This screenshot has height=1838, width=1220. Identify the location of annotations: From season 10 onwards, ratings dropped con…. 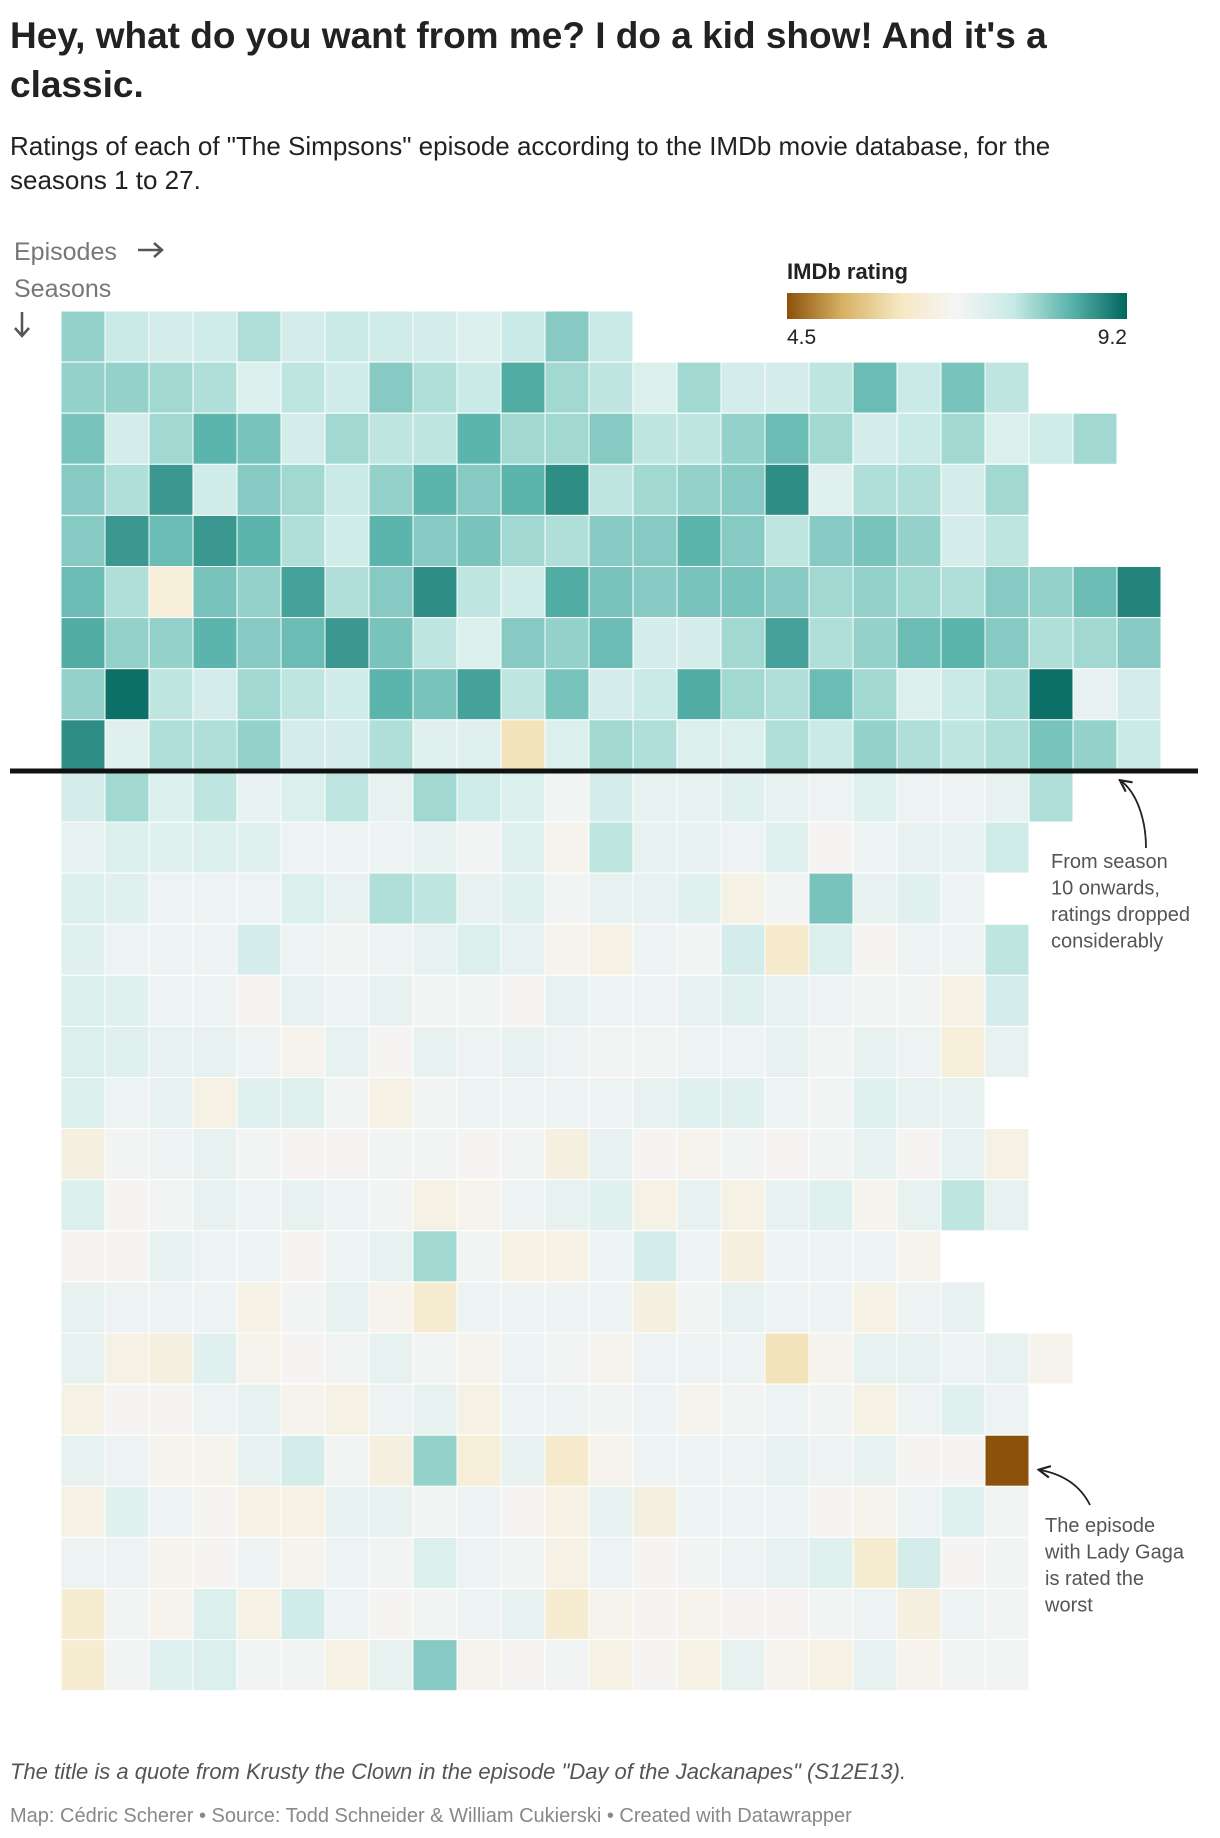
(1117, 1234).